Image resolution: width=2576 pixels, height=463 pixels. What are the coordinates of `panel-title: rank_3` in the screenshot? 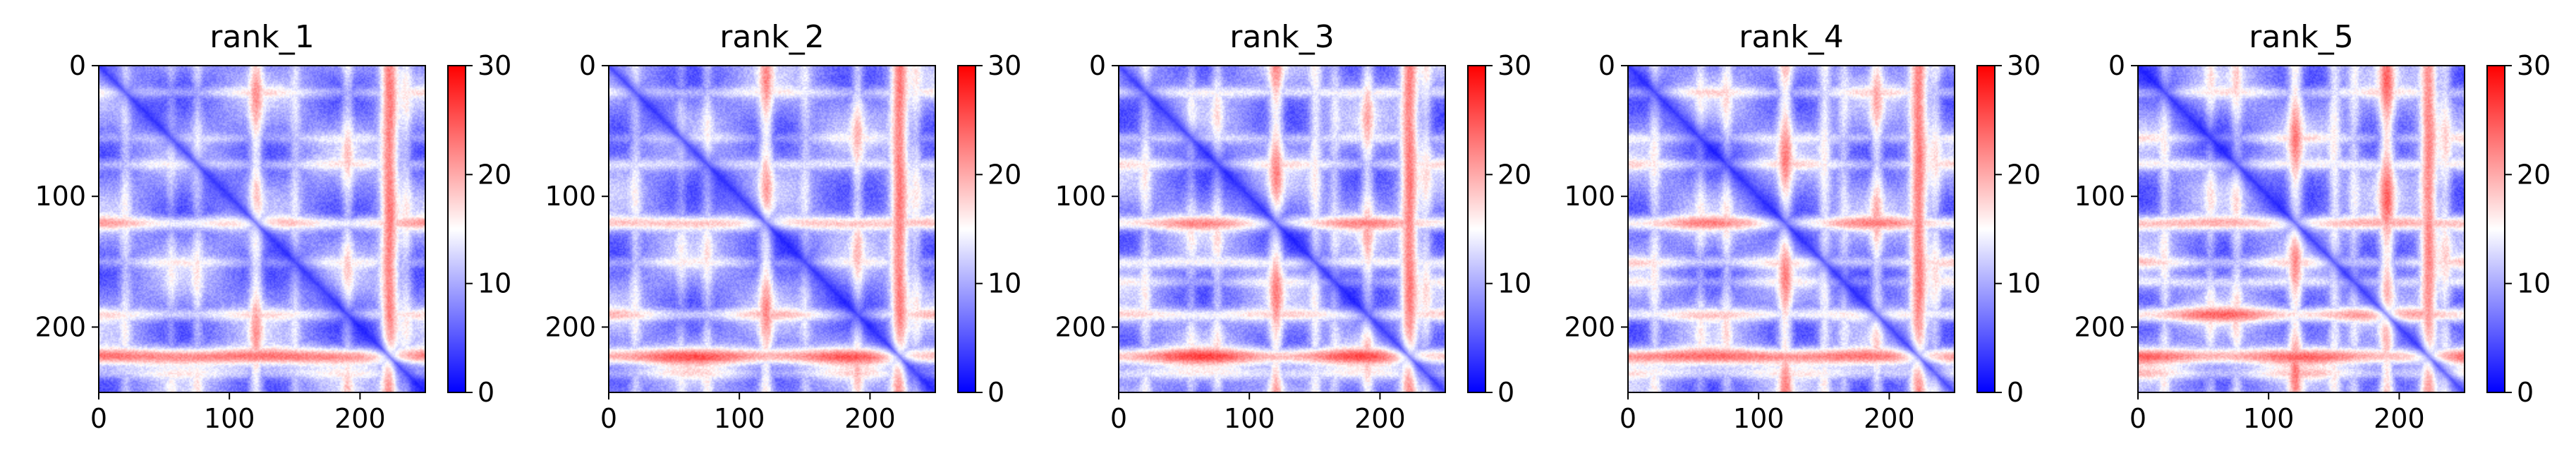 It's located at (1281, 37).